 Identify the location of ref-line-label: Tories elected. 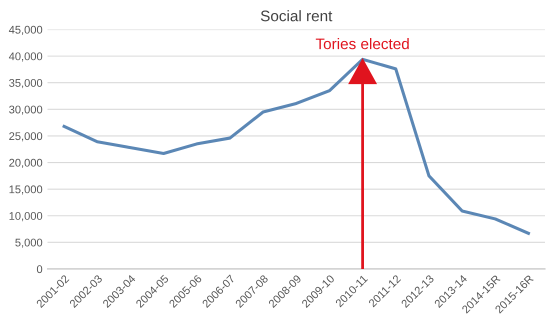
(362, 44).